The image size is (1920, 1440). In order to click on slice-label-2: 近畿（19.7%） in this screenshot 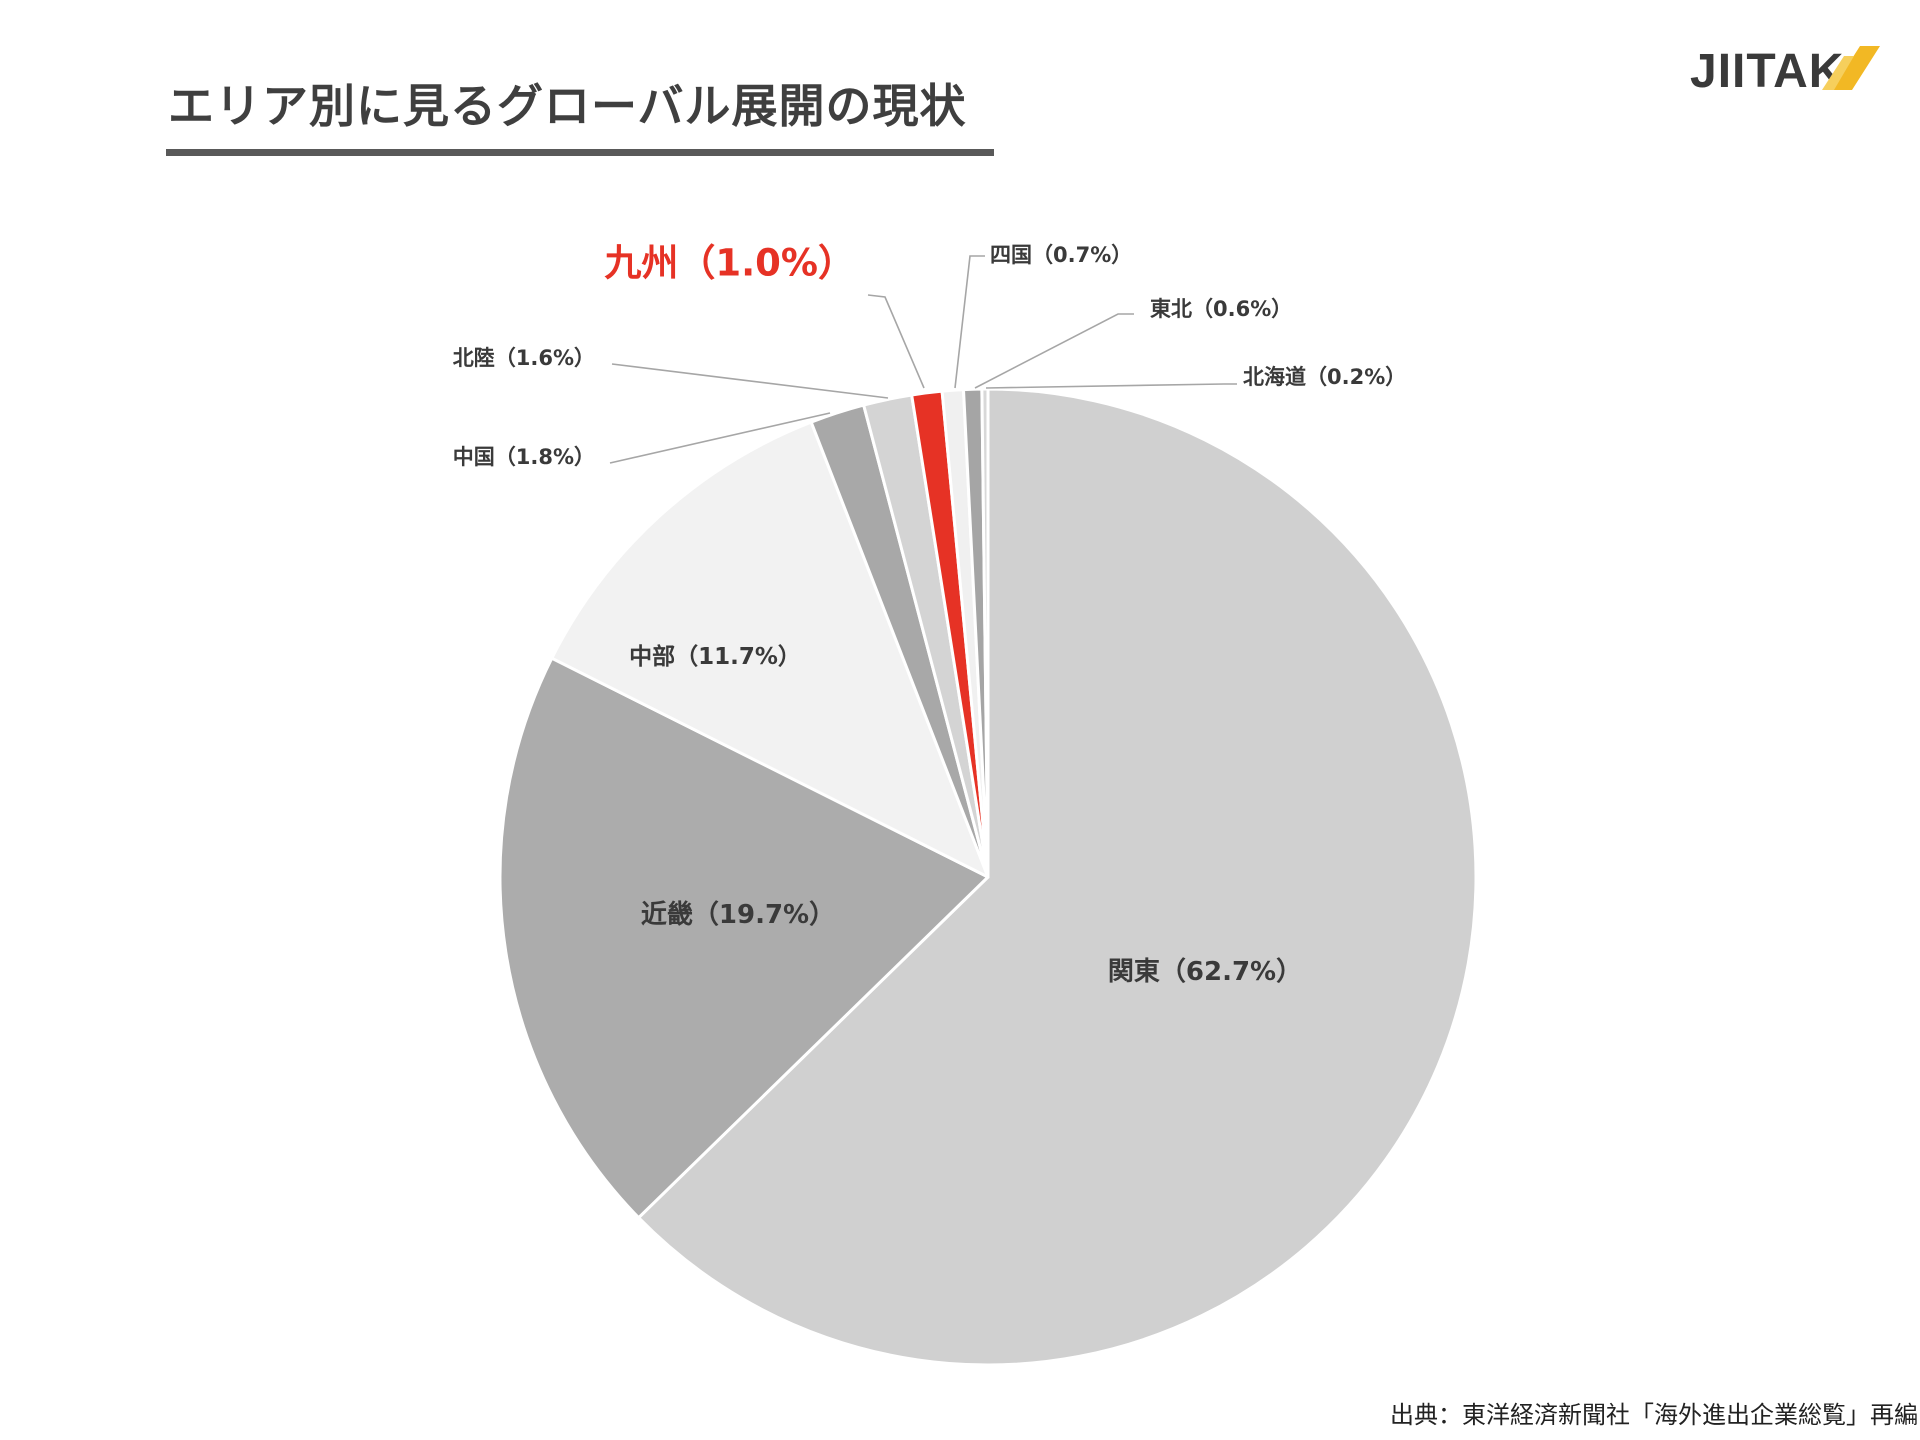, I will do `click(738, 915)`.